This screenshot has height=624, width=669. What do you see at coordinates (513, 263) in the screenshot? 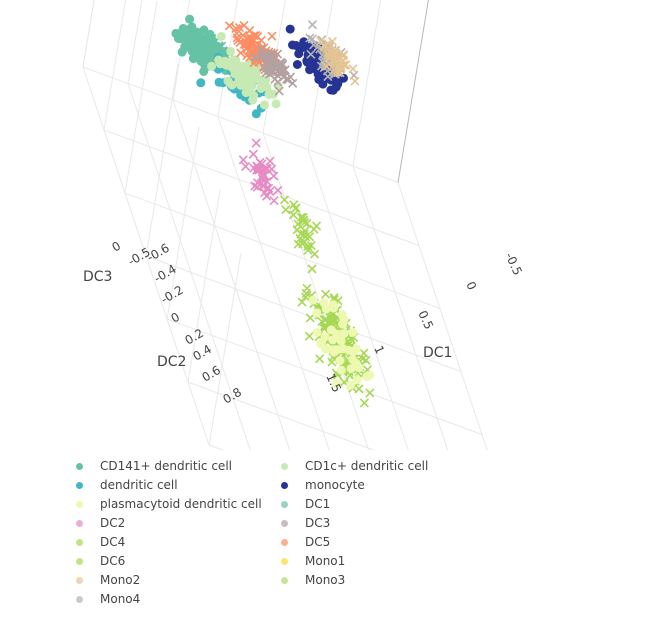
I see `x-tick-label: -0.5` at bounding box center [513, 263].